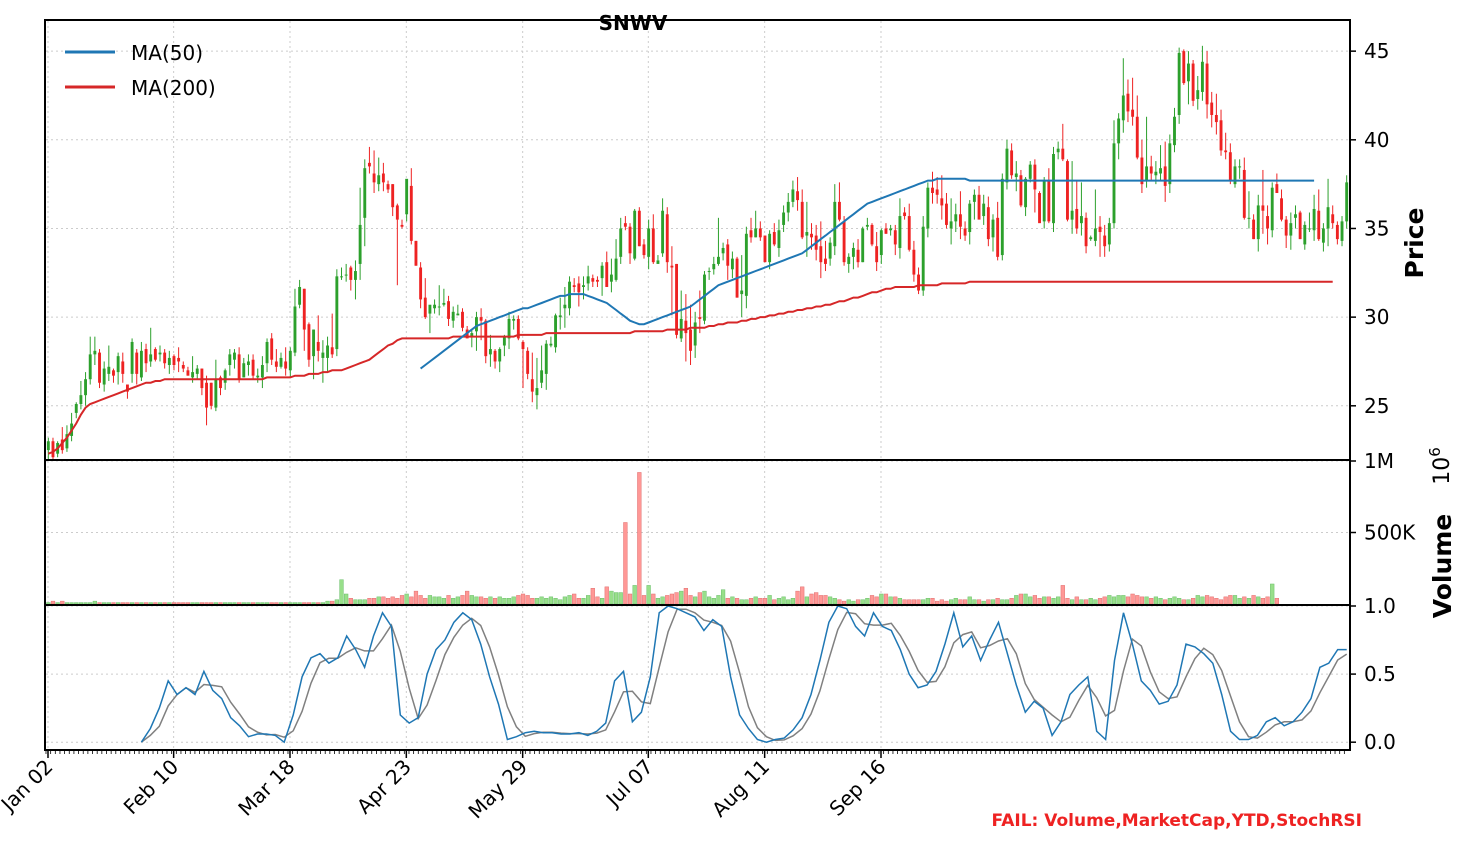  What do you see at coordinates (173, 88) in the screenshot?
I see `legend-ma200-label: MA(200)` at bounding box center [173, 88].